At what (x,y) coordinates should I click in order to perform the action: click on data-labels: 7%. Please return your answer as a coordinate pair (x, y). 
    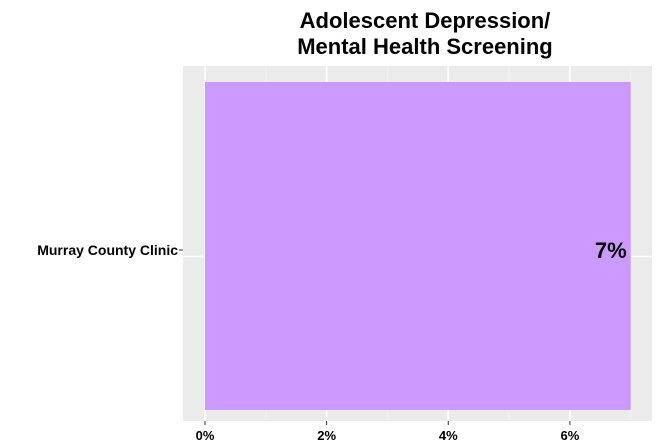
    Looking at the image, I should click on (611, 250).